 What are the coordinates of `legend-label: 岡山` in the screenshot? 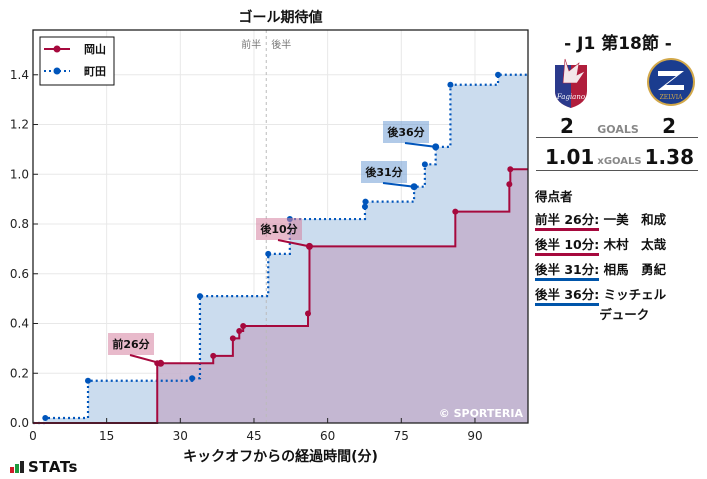 It's located at (95, 49).